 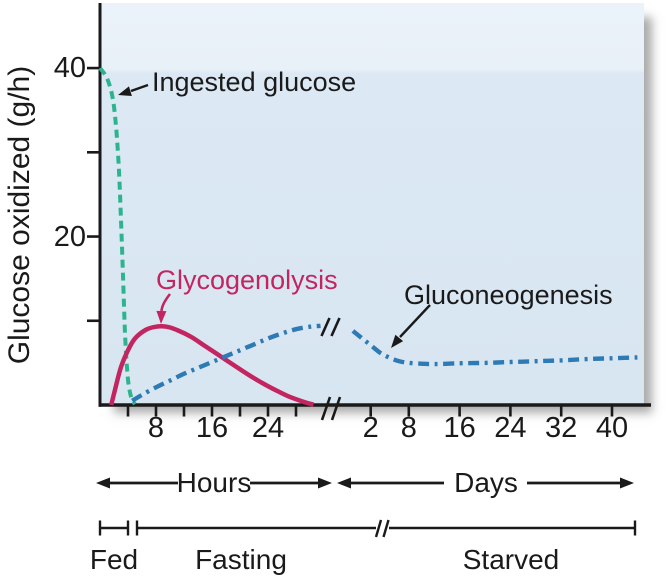 I want to click on series-label-gluconeogenesis: Gluconeogenesis, so click(x=508, y=295).